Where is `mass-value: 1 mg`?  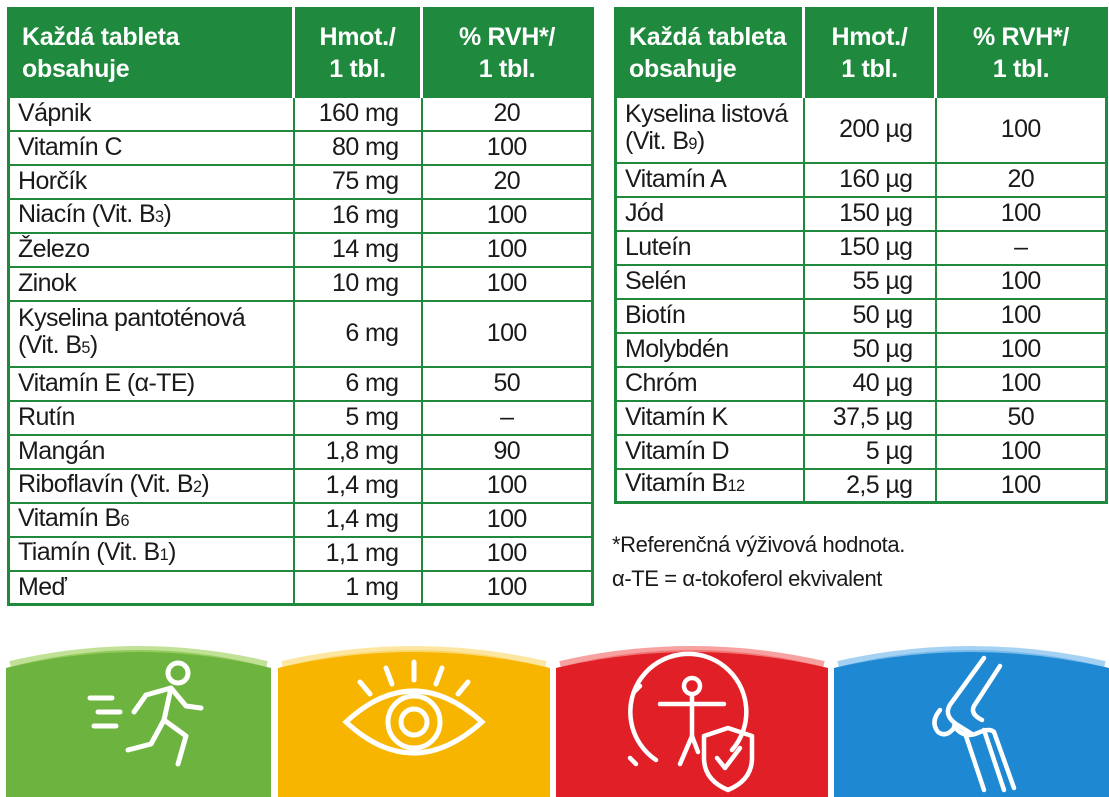 mass-value: 1 mg is located at coordinates (357, 587).